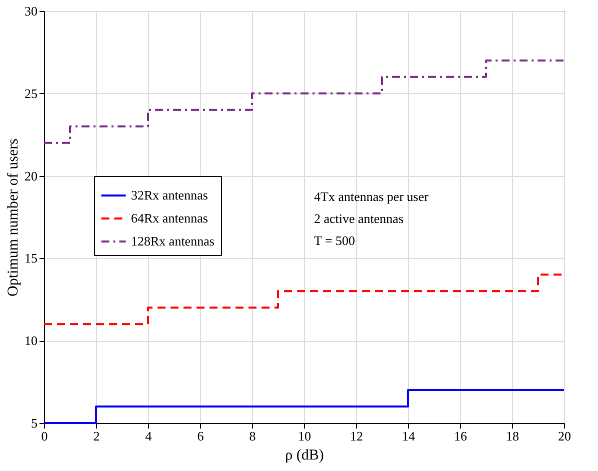 This screenshot has height=471, width=598. What do you see at coordinates (31, 258) in the screenshot?
I see `y-tick-label: 15` at bounding box center [31, 258].